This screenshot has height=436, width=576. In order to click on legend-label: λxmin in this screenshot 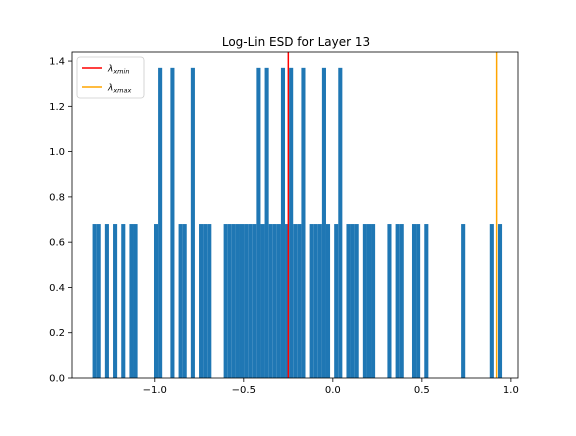, I will do `click(118, 70)`.